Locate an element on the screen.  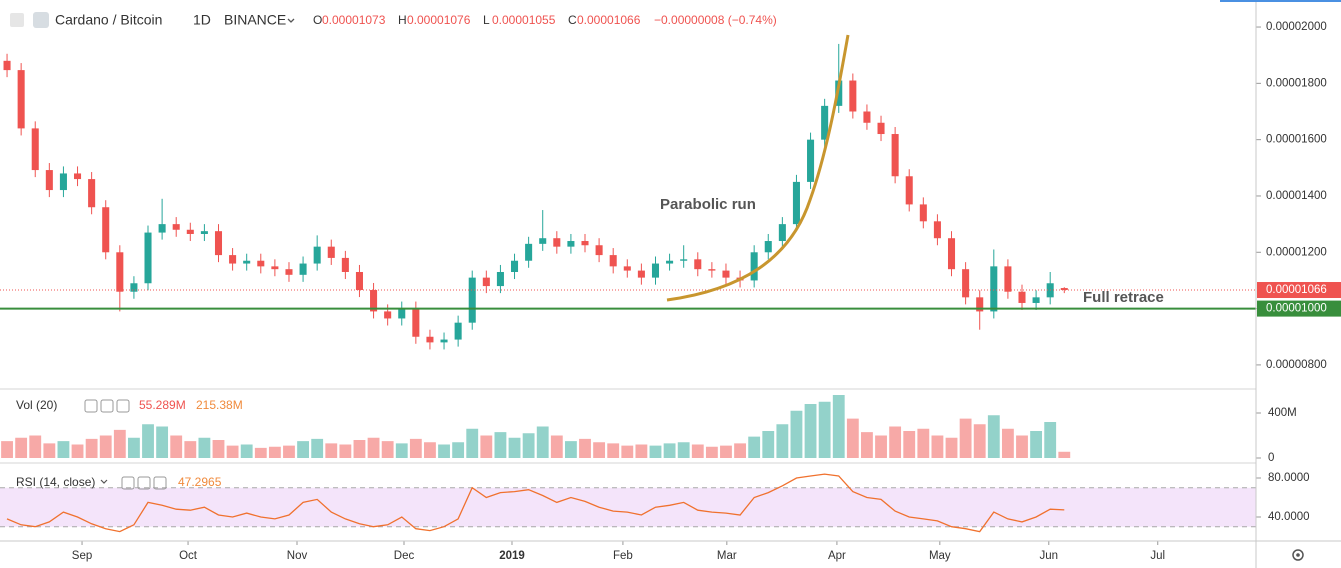
y-tick-label: 0.00002000 is located at coordinates (1296, 27).